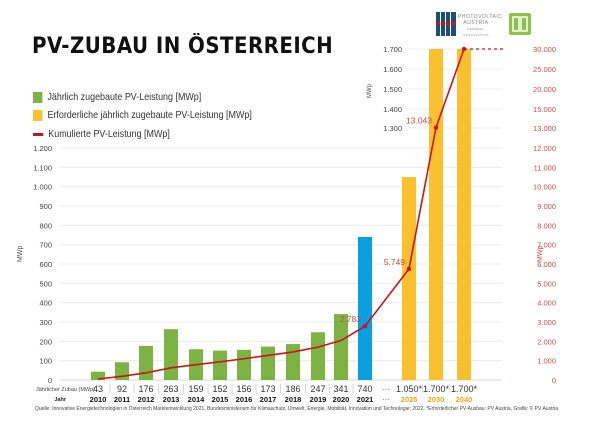 The image size is (600, 425). I want to click on legend-swatch-yellow, so click(38, 115).